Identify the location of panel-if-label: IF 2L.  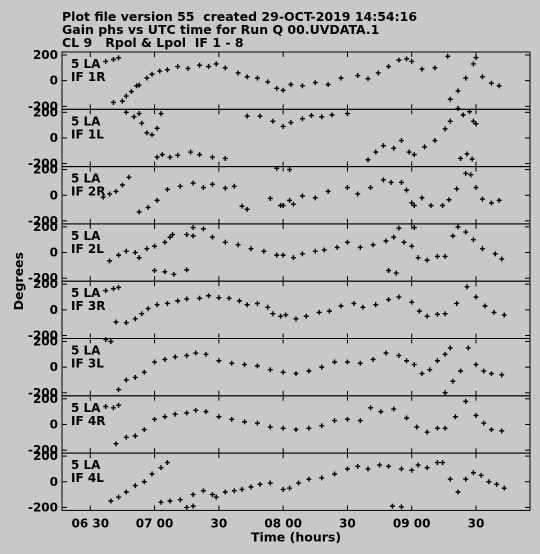
(87, 249).